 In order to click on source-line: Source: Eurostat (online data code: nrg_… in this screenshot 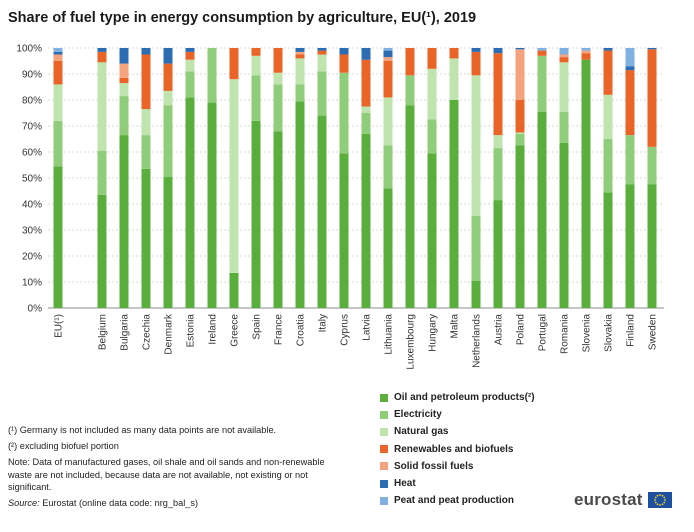, I will do `click(173, 503)`.